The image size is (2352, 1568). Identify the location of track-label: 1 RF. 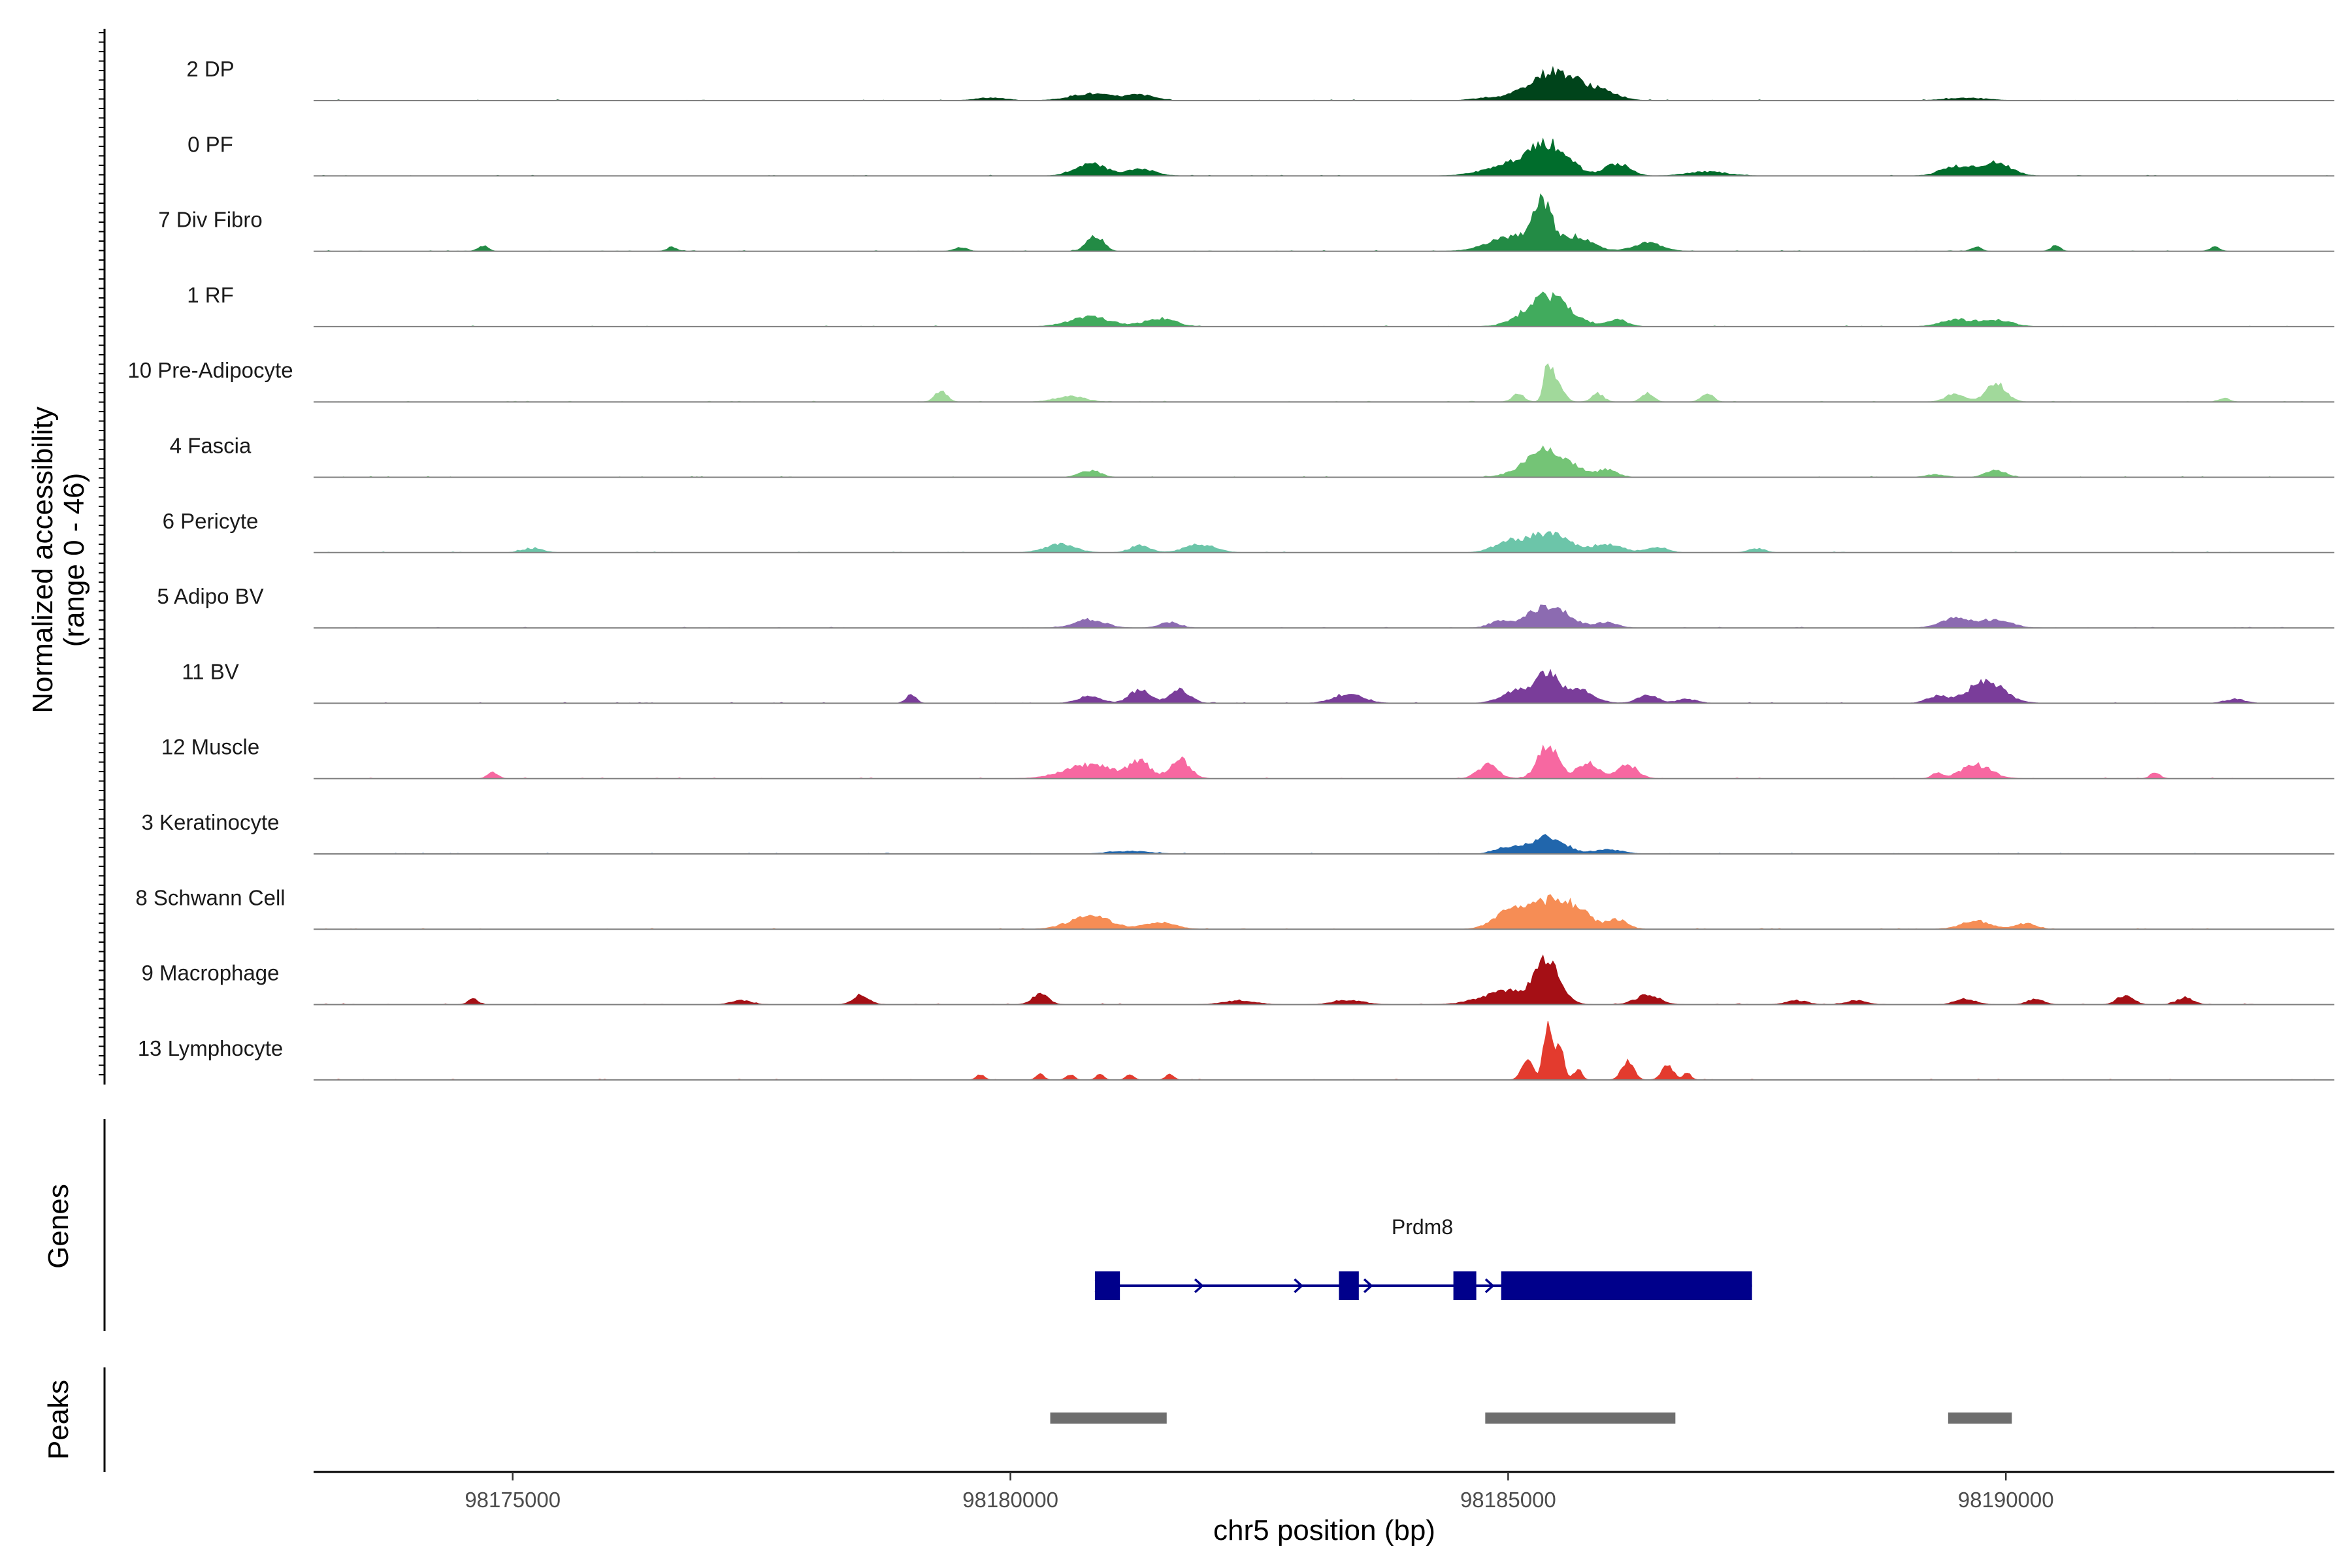
(210, 295).